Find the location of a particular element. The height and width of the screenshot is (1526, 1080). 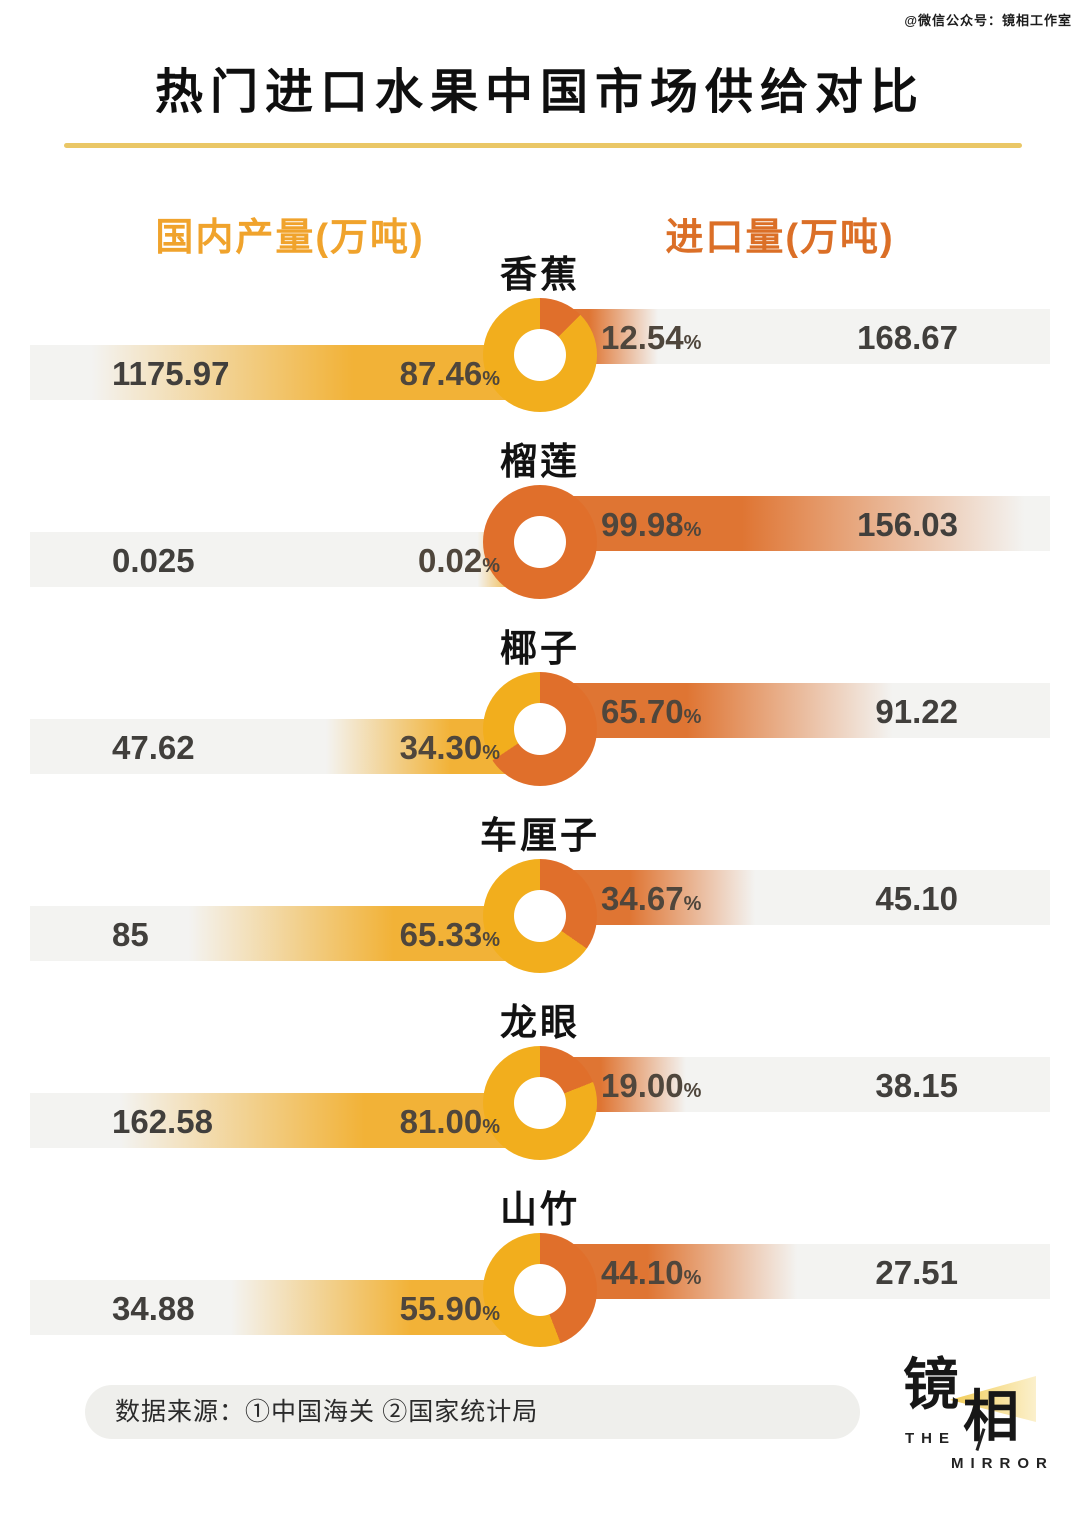

import-value: 168.67 is located at coordinates (907, 337).